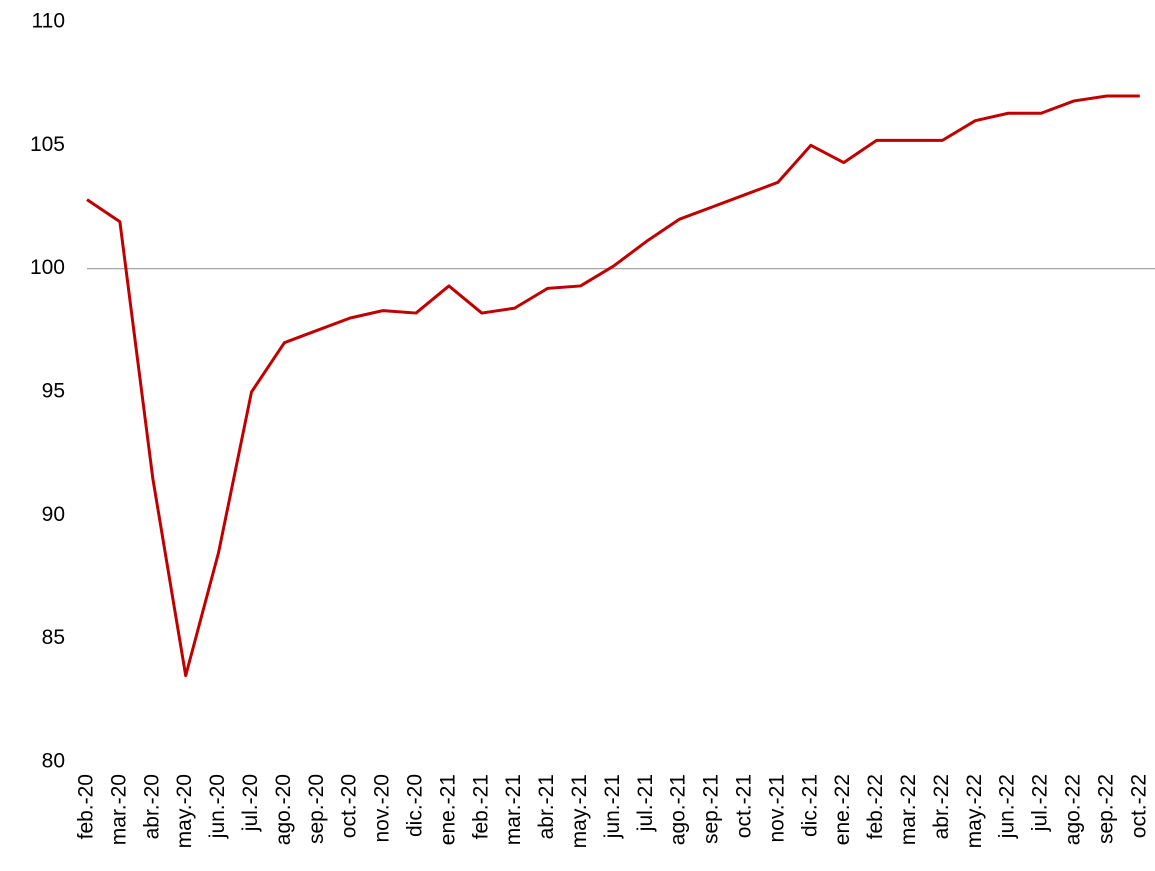 This screenshot has height=871, width=1155. Describe the element at coordinates (908, 809) in the screenshot. I see `x-tick-label: mar.-22` at that location.